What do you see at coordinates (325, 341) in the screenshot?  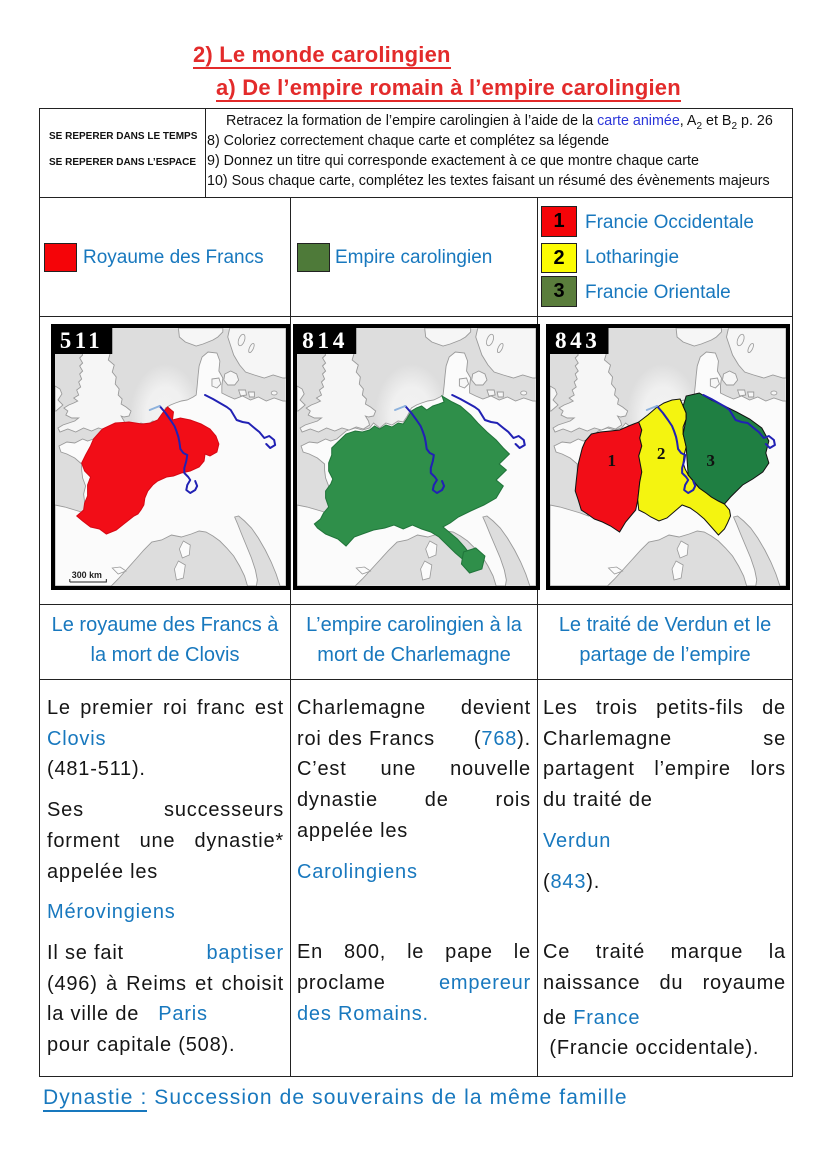 I see `svg-text: 814` at bounding box center [325, 341].